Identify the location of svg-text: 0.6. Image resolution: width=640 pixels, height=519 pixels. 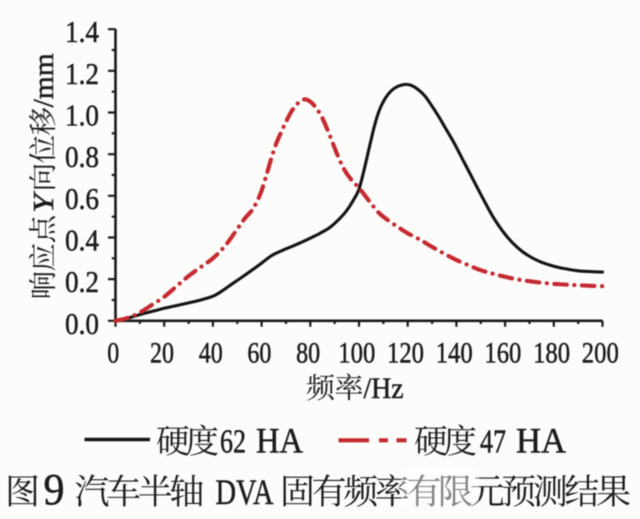
(82, 198).